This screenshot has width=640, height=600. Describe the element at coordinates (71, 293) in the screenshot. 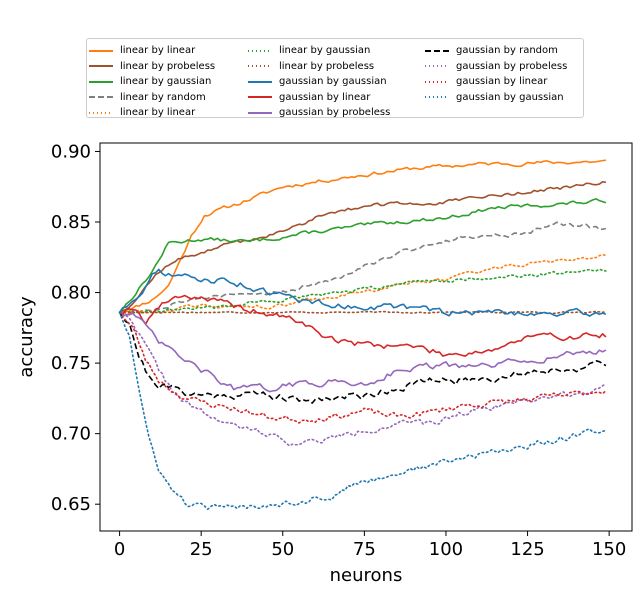

I see `y-tick-label: 0.80` at that location.